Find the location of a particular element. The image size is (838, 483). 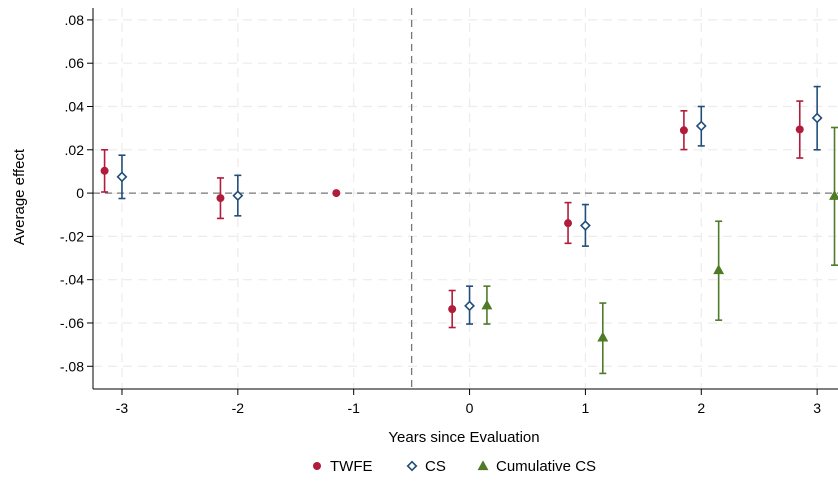

x-tick-label: -1 is located at coordinates (353, 408).